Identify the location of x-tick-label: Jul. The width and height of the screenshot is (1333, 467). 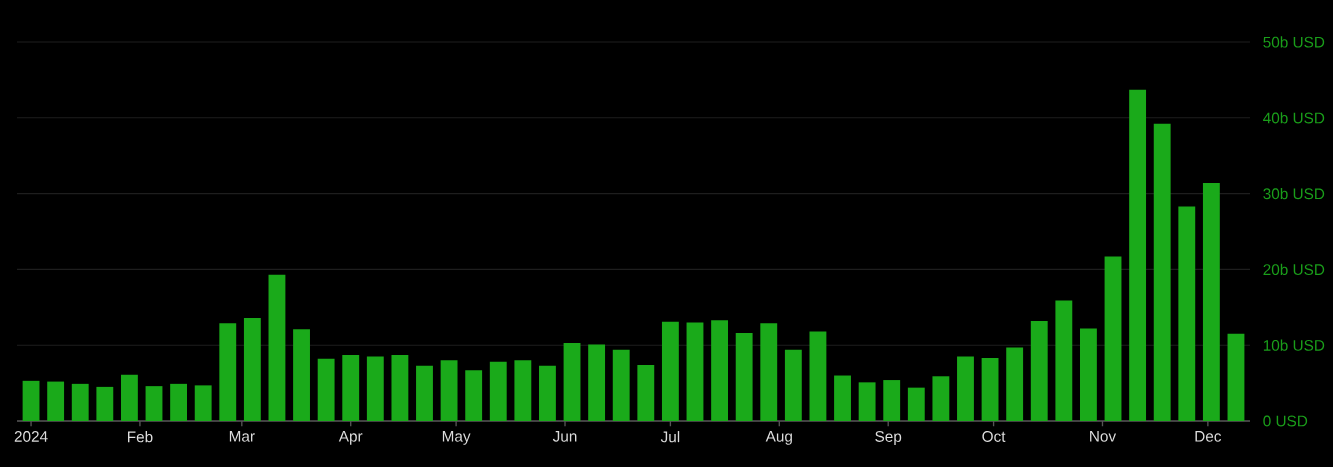
(670, 437).